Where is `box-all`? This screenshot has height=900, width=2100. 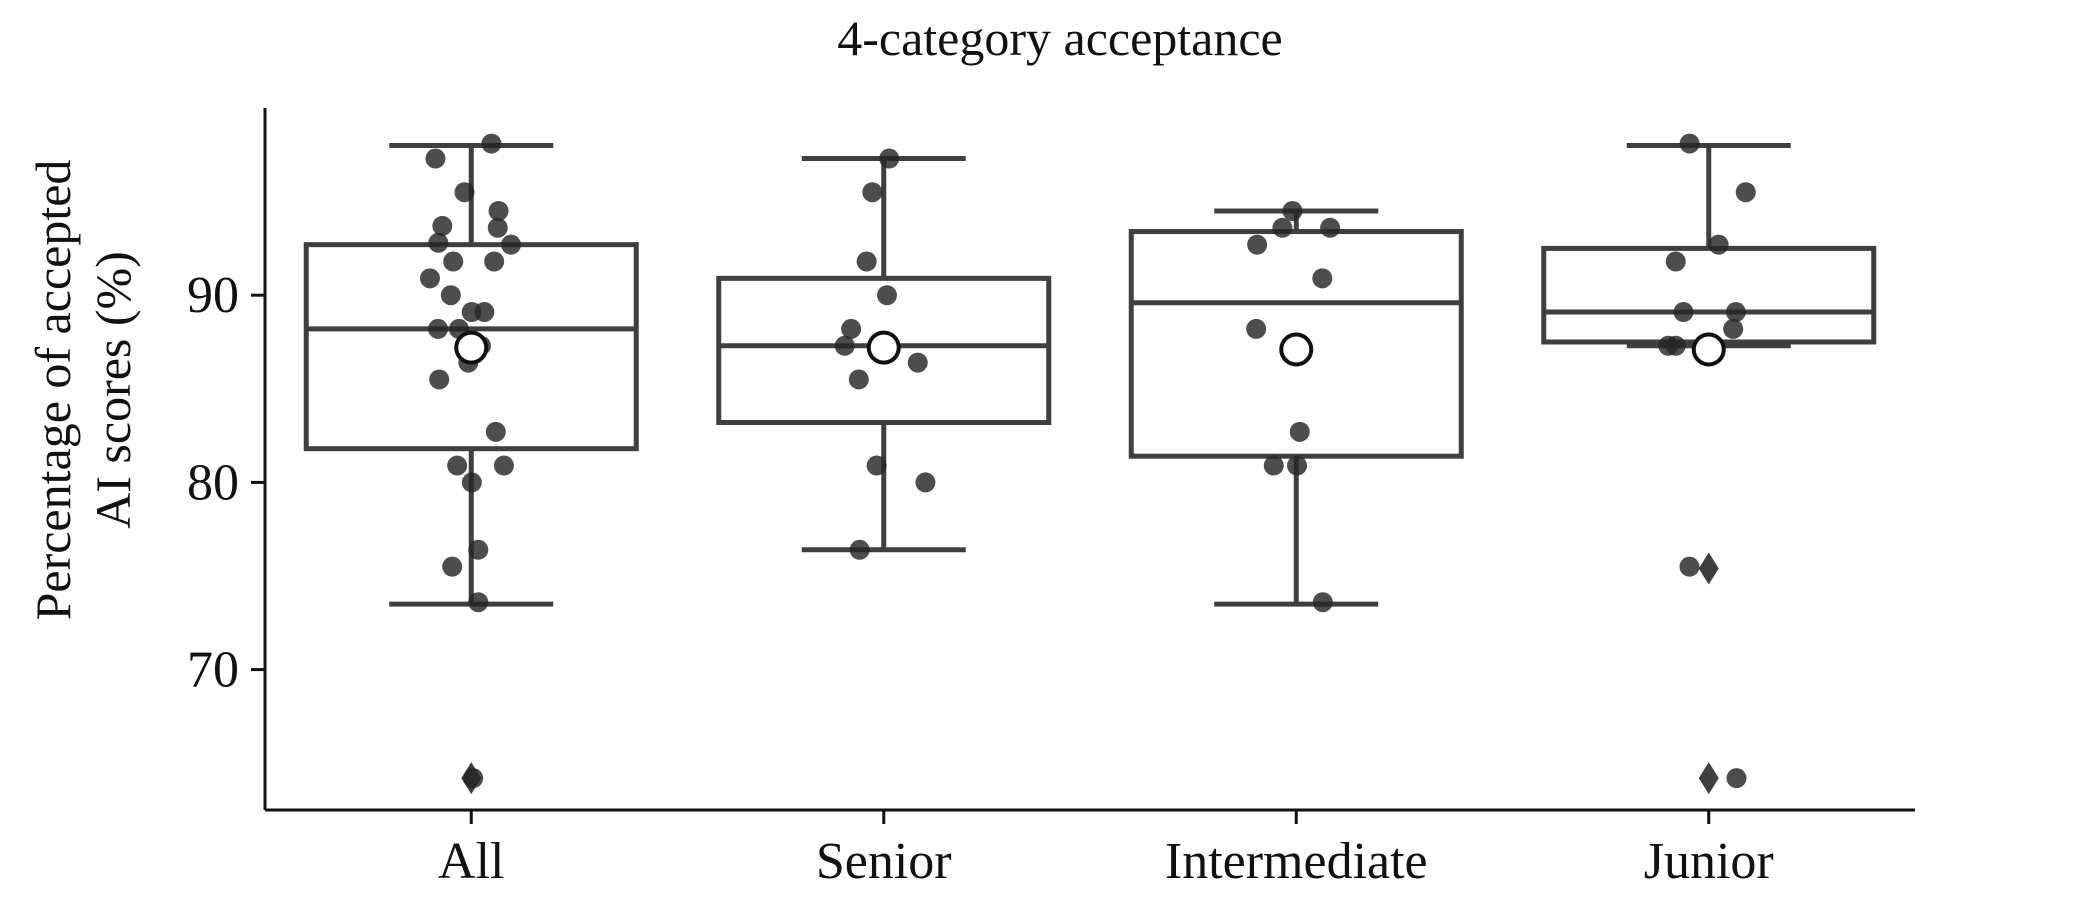 box-all is located at coordinates (471, 464).